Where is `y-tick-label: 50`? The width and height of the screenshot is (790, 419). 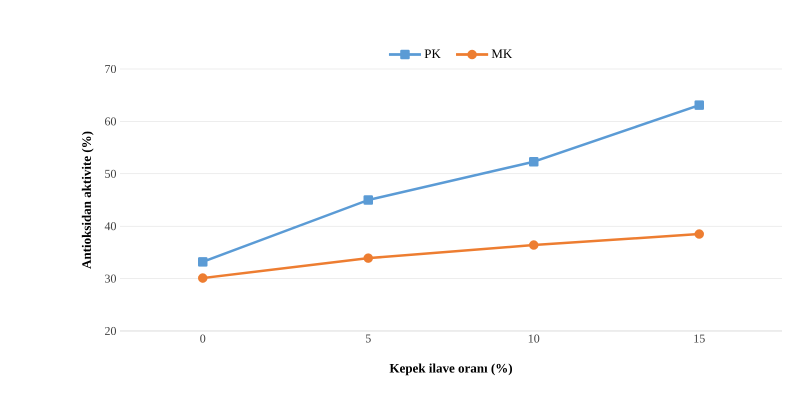 y-tick-label: 50 is located at coordinates (110, 174).